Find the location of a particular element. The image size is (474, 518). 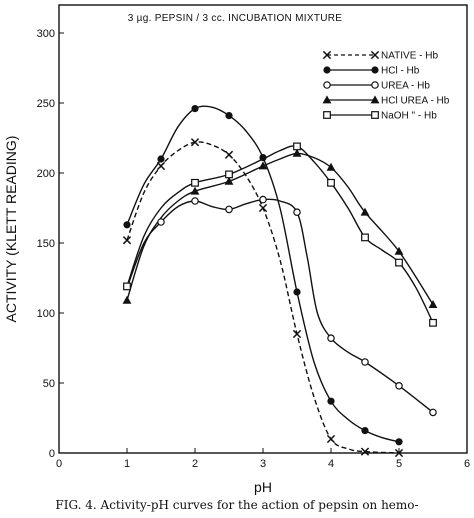

x-tick-label: 3 is located at coordinates (263, 464).